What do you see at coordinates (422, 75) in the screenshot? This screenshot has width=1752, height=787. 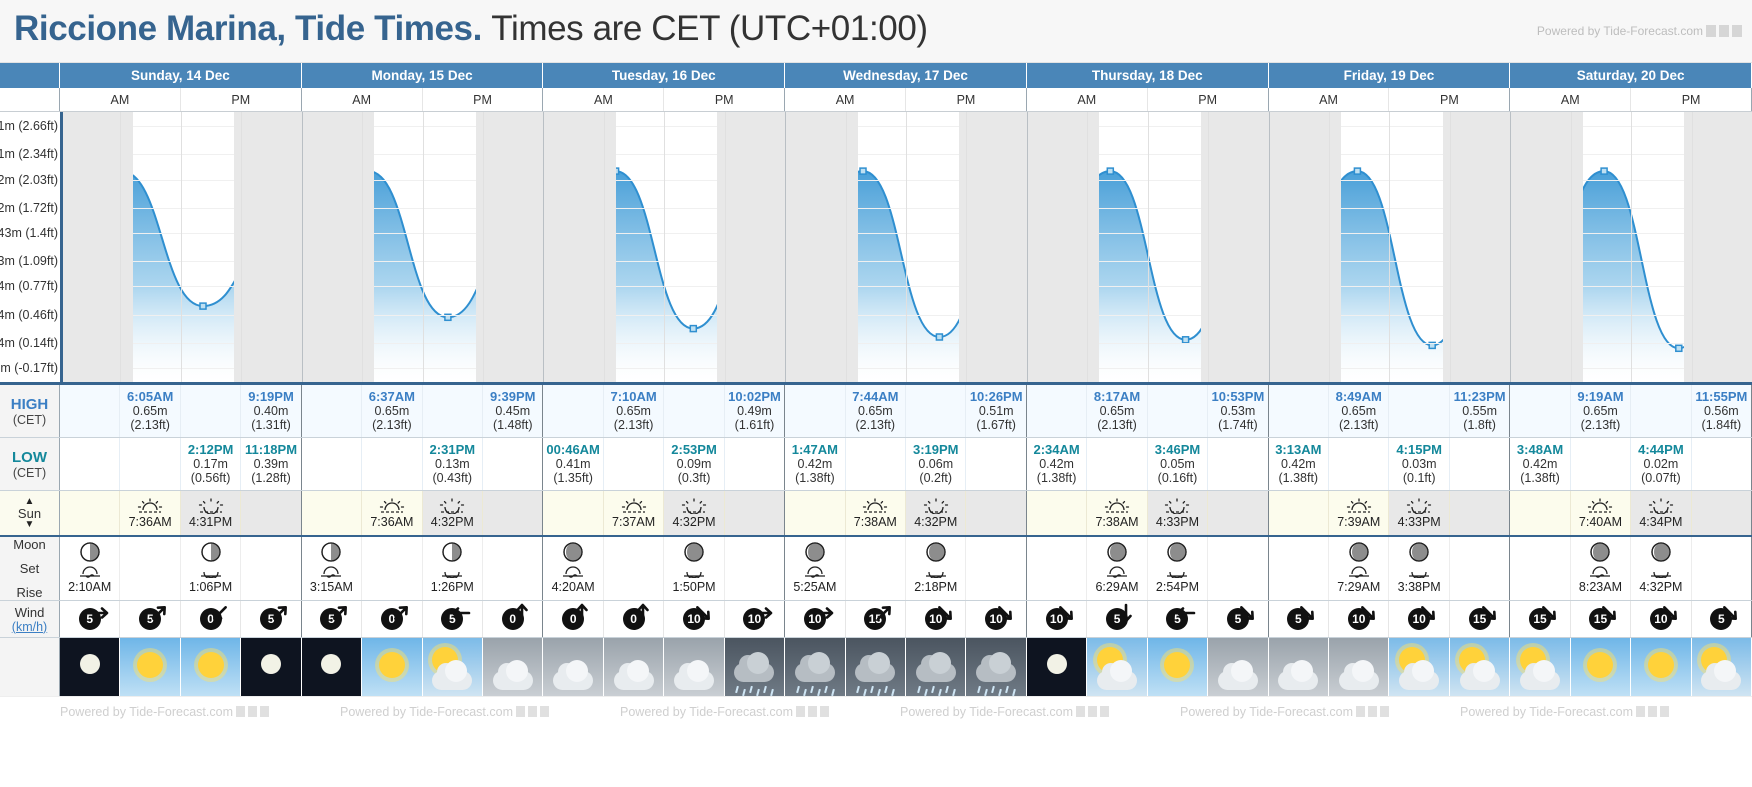 I see `day-title-2: Monday, 15 Dec` at bounding box center [422, 75].